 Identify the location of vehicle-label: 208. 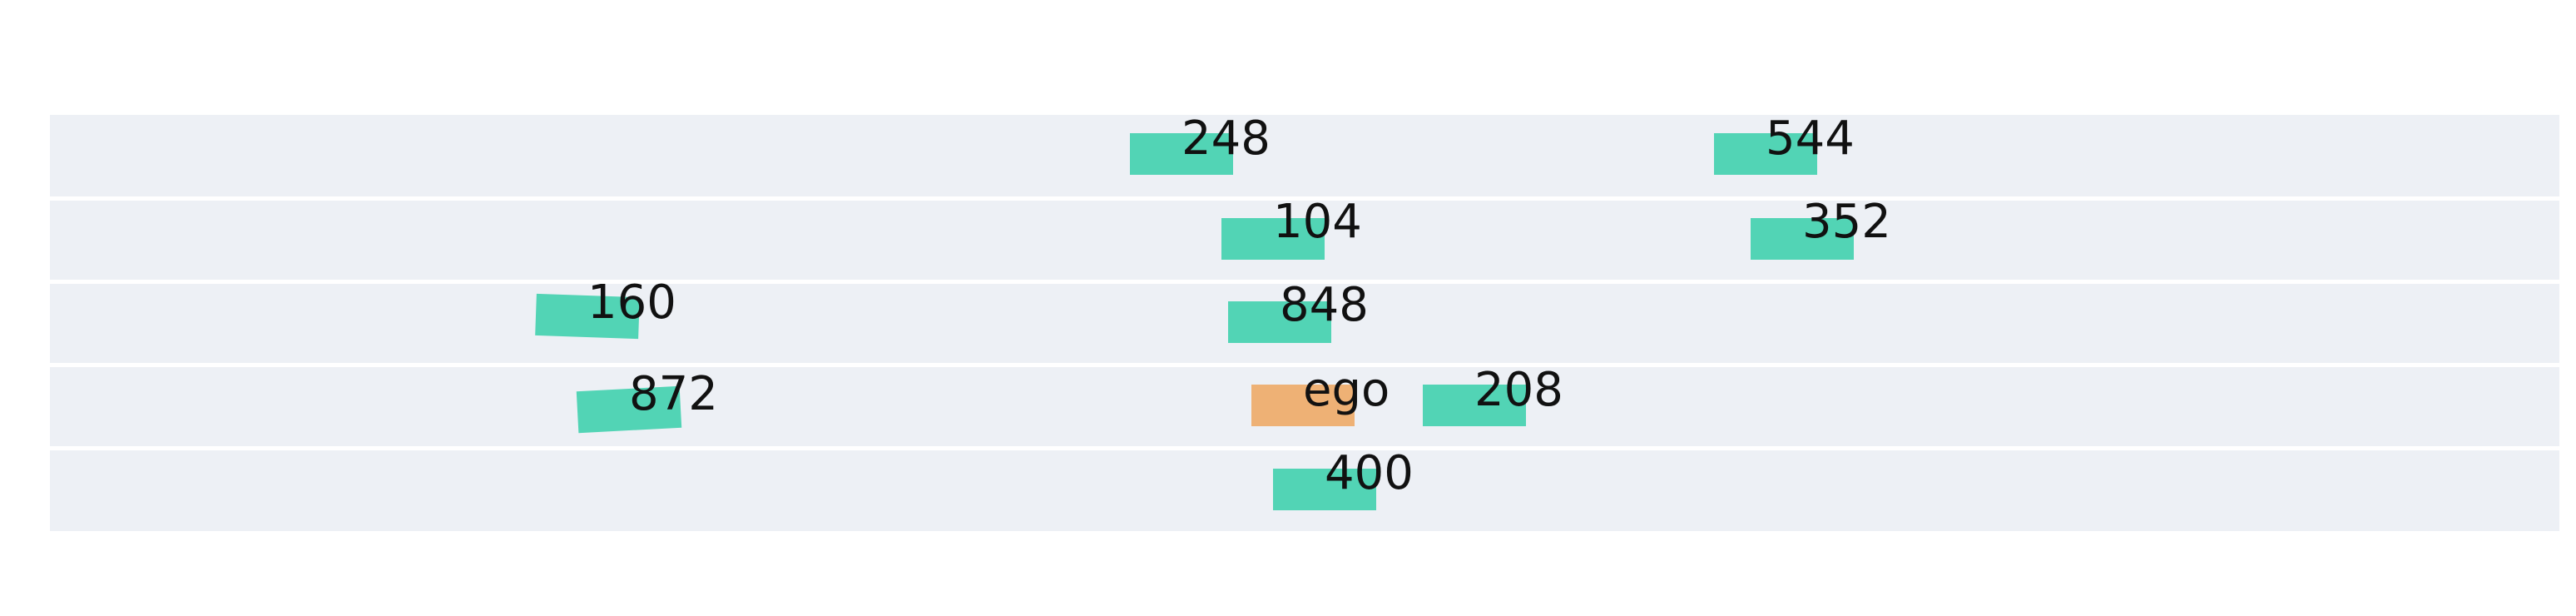
(1519, 390).